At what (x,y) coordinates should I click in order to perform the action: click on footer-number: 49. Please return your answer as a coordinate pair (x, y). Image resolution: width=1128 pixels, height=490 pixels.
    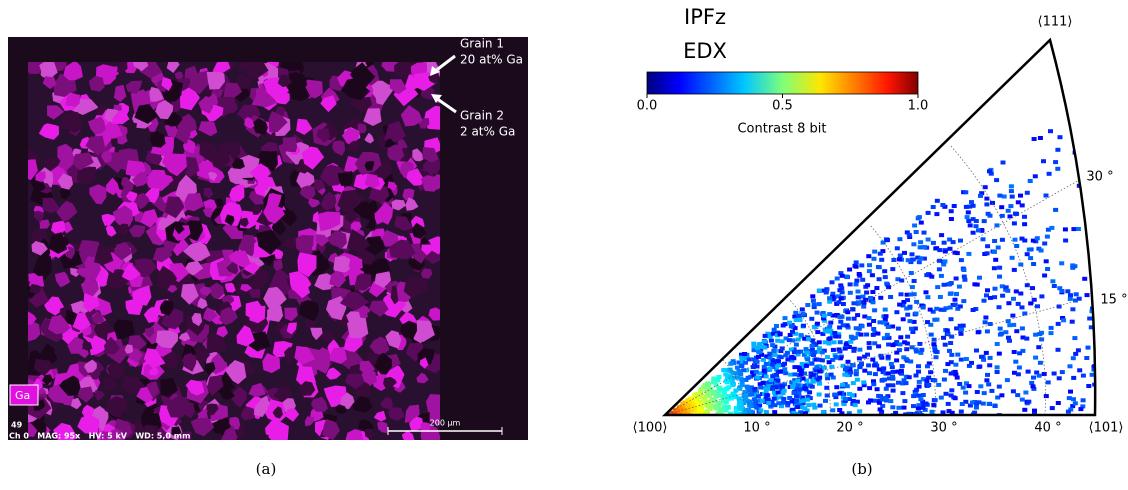
    Looking at the image, I should click on (17, 425).